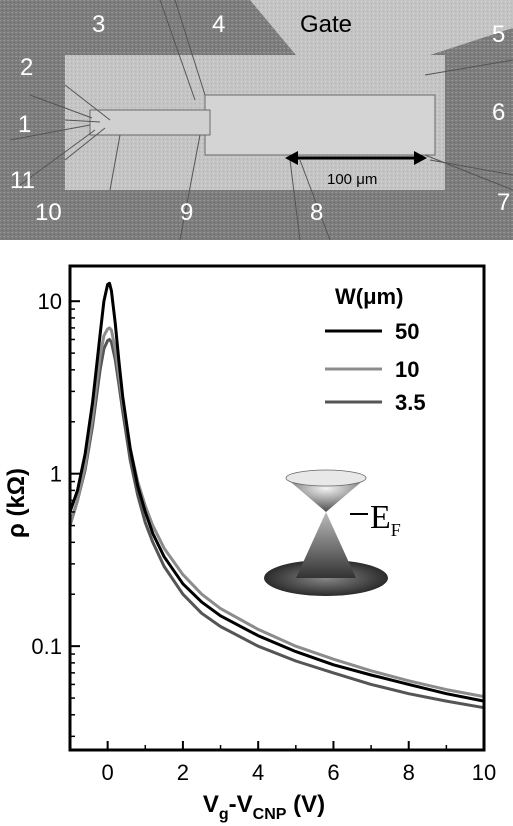  What do you see at coordinates (320, 125) in the screenshot?
I see `graphene-channel` at bounding box center [320, 125].